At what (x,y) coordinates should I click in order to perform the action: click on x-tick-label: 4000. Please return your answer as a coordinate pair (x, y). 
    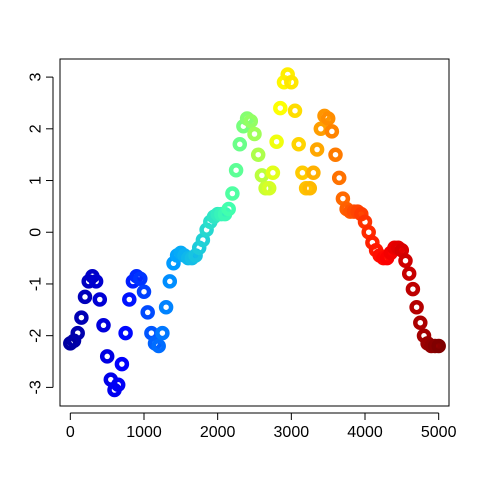
    Looking at the image, I should click on (365, 432).